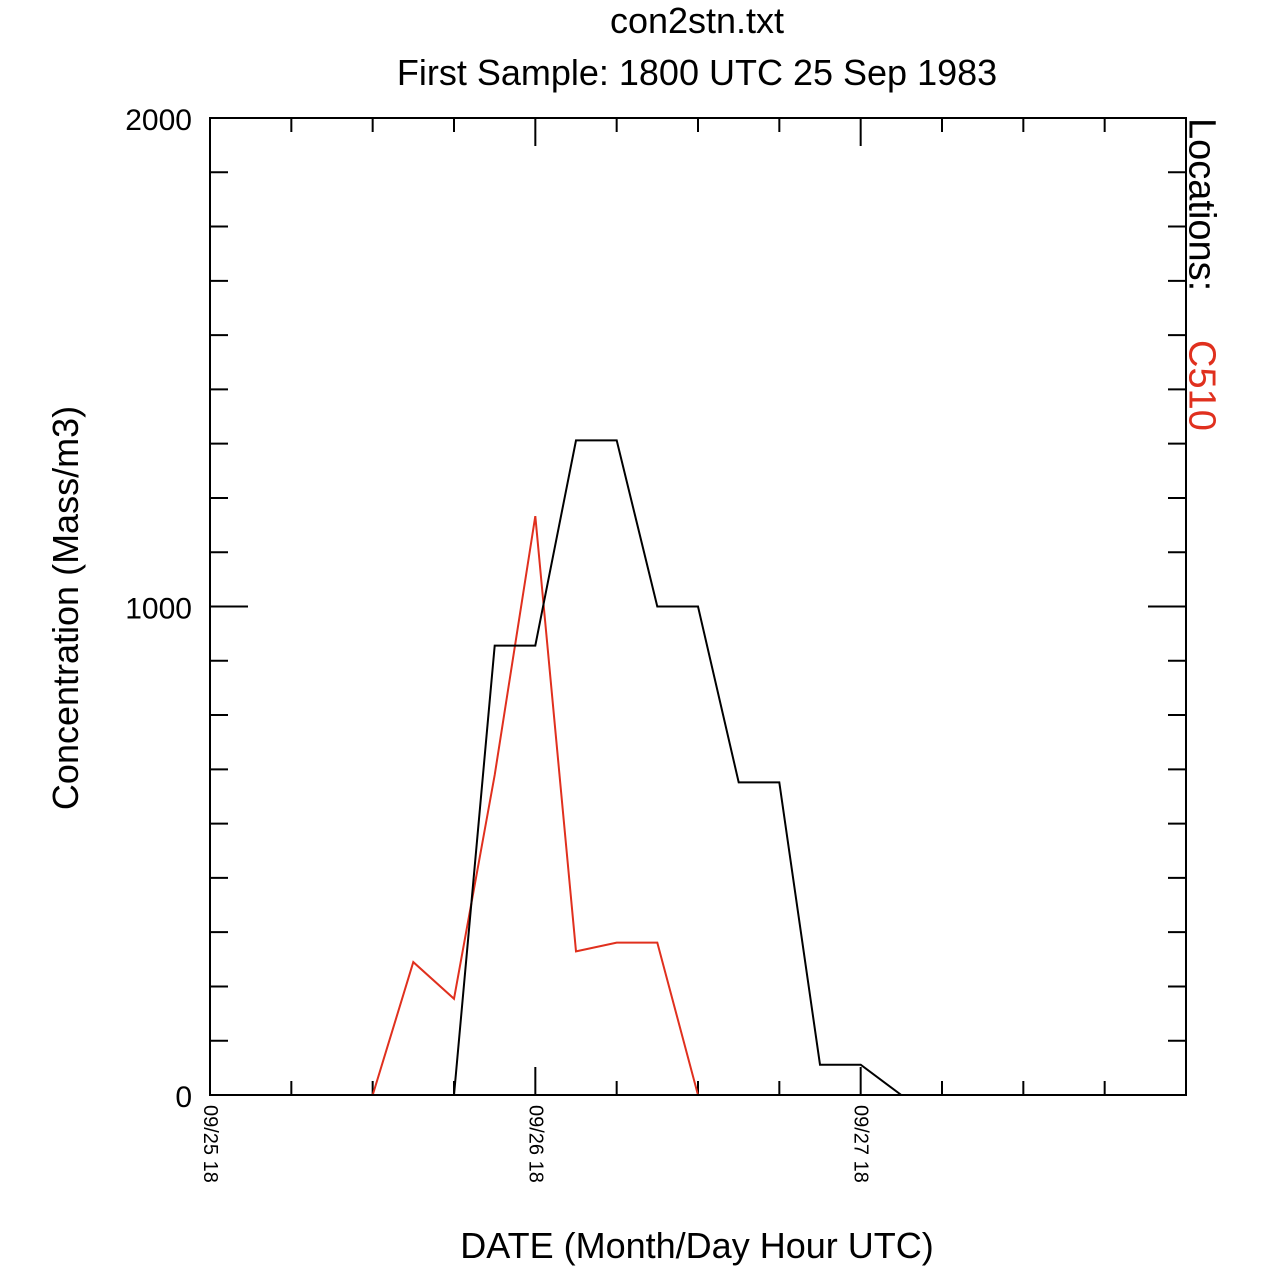 This screenshot has height=1288, width=1284. I want to click on legend-entry-c510: C510, so click(1202, 385).